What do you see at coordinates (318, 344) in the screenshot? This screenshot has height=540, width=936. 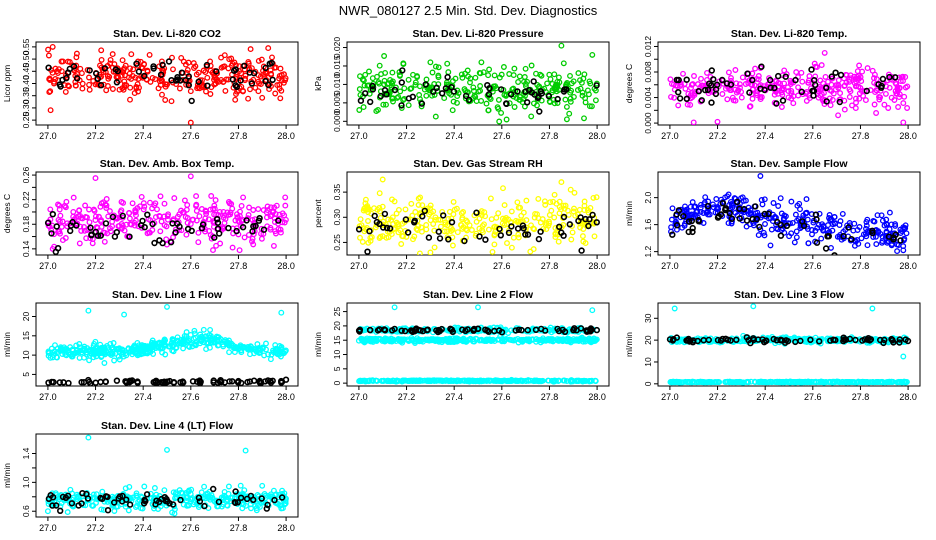 I see `y-axis-label: ml/min` at bounding box center [318, 344].